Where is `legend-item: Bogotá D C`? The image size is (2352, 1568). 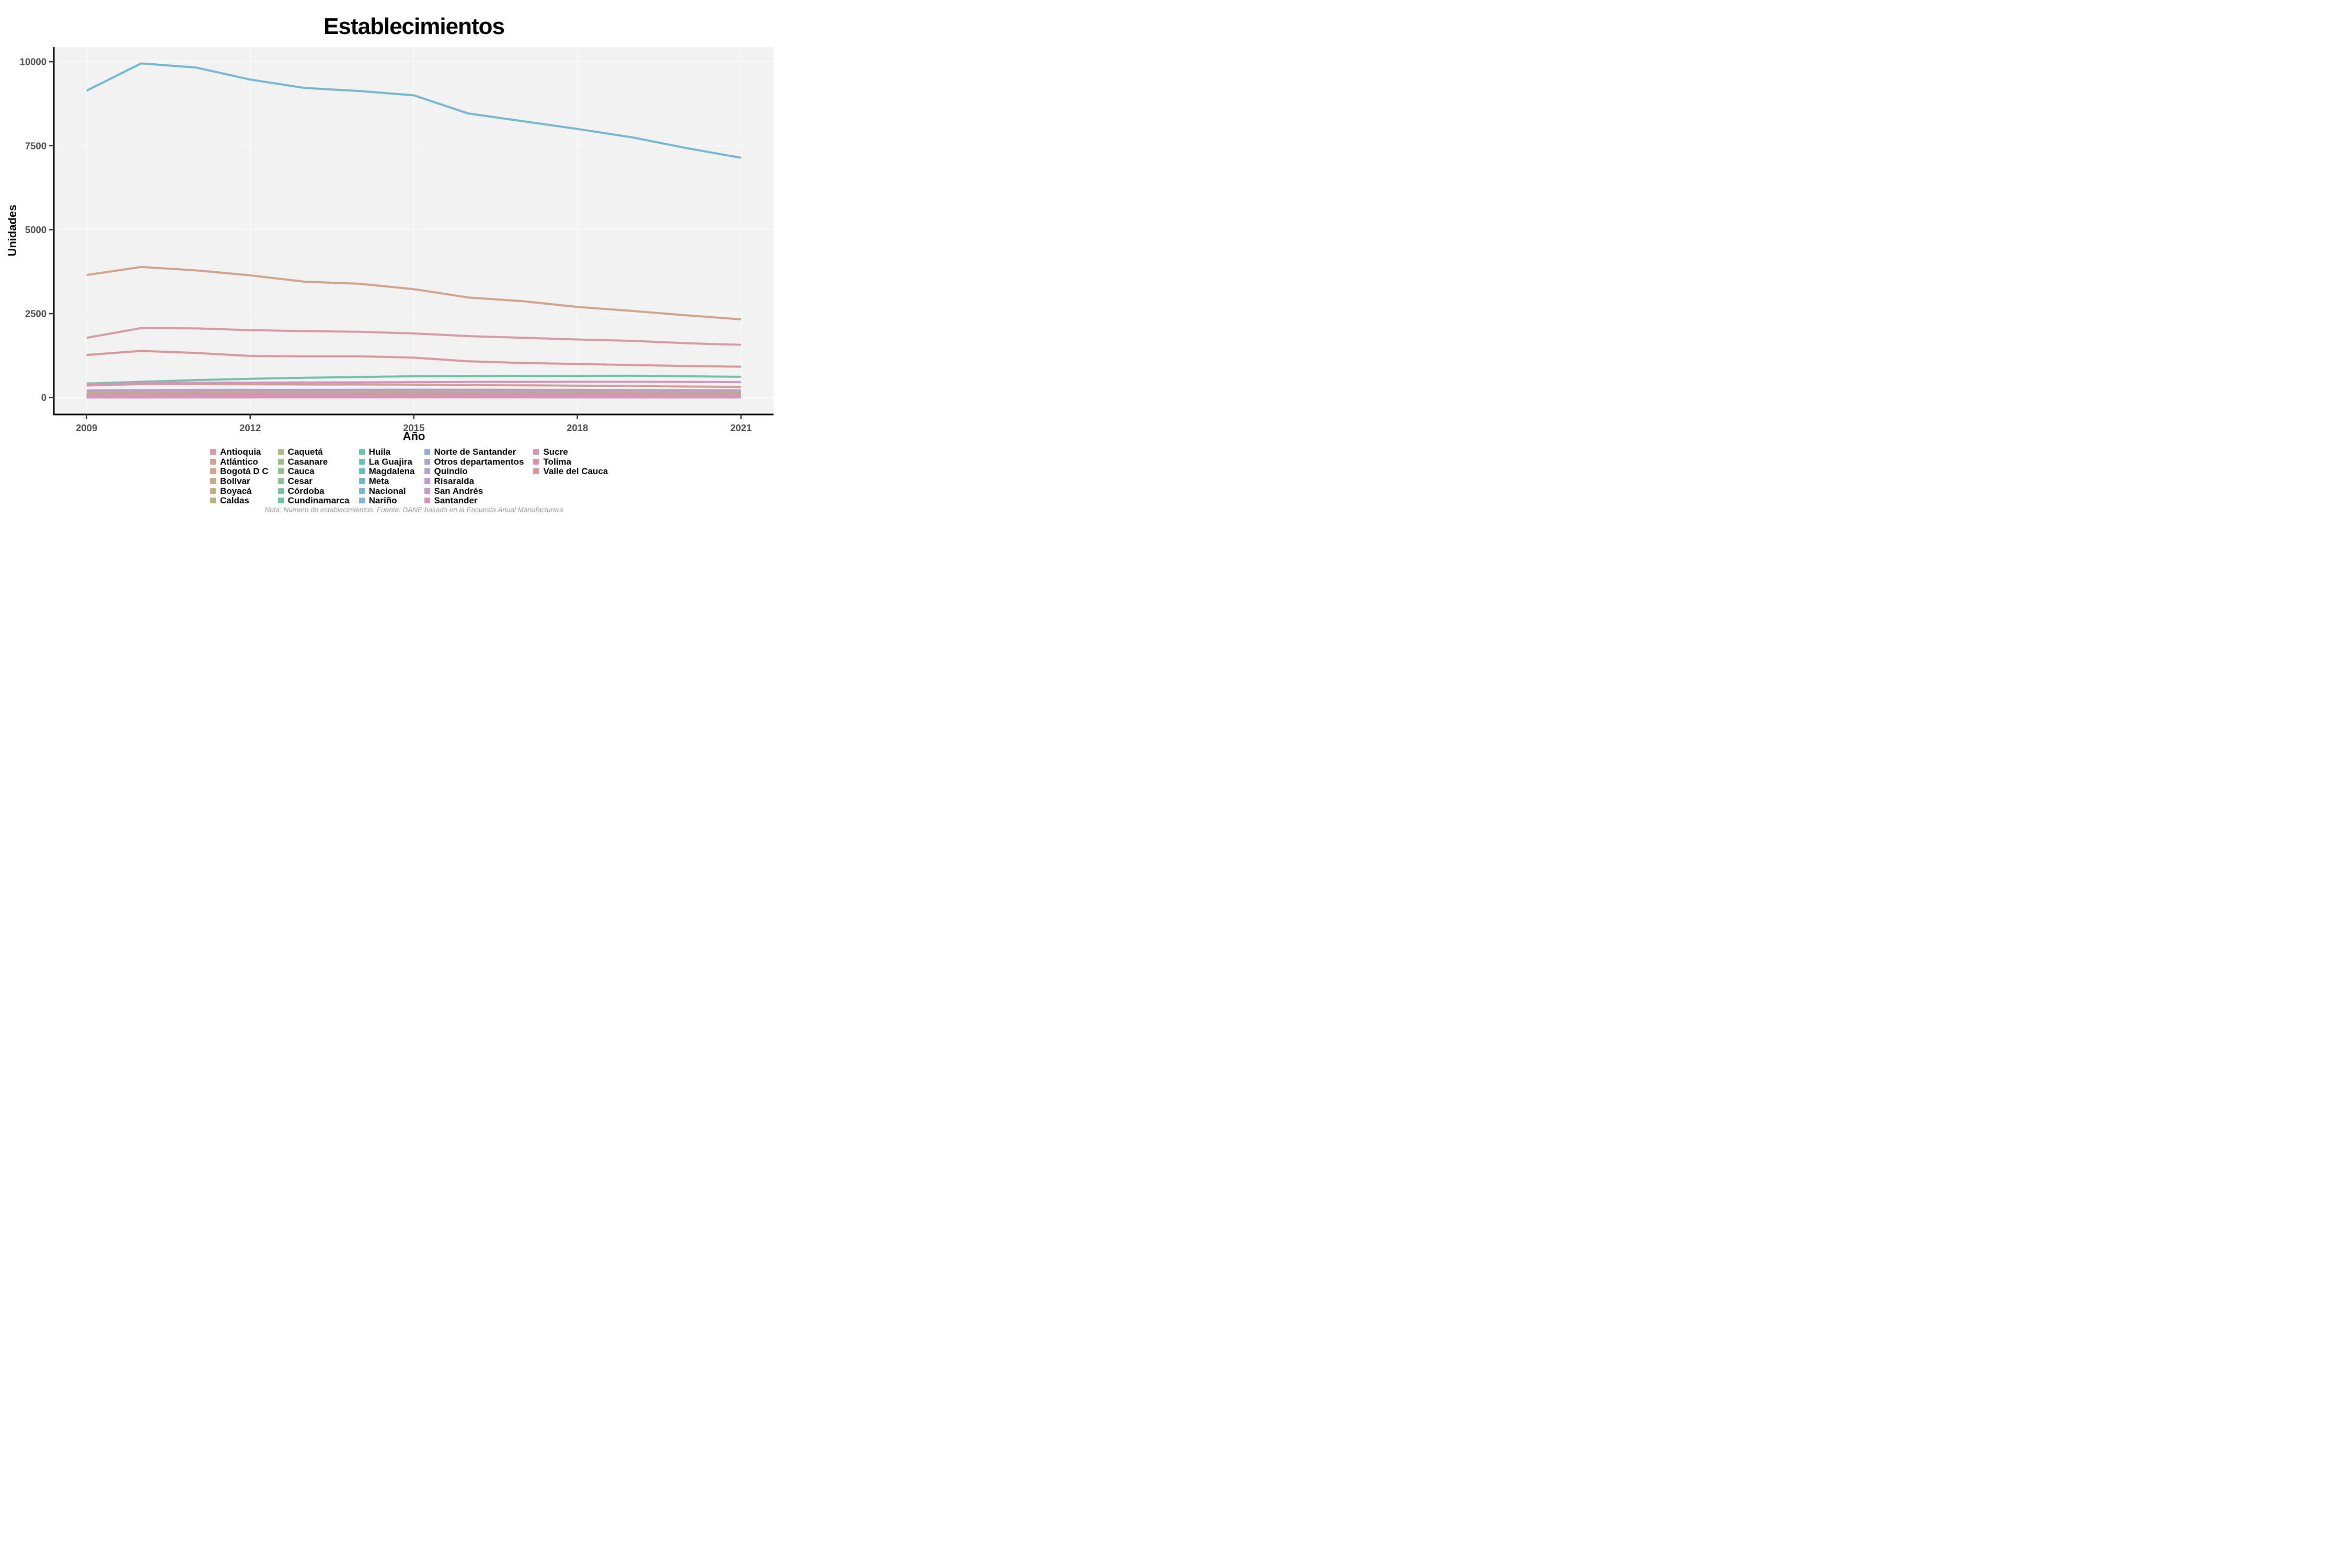 legend-item: Bogotá D C is located at coordinates (239, 471).